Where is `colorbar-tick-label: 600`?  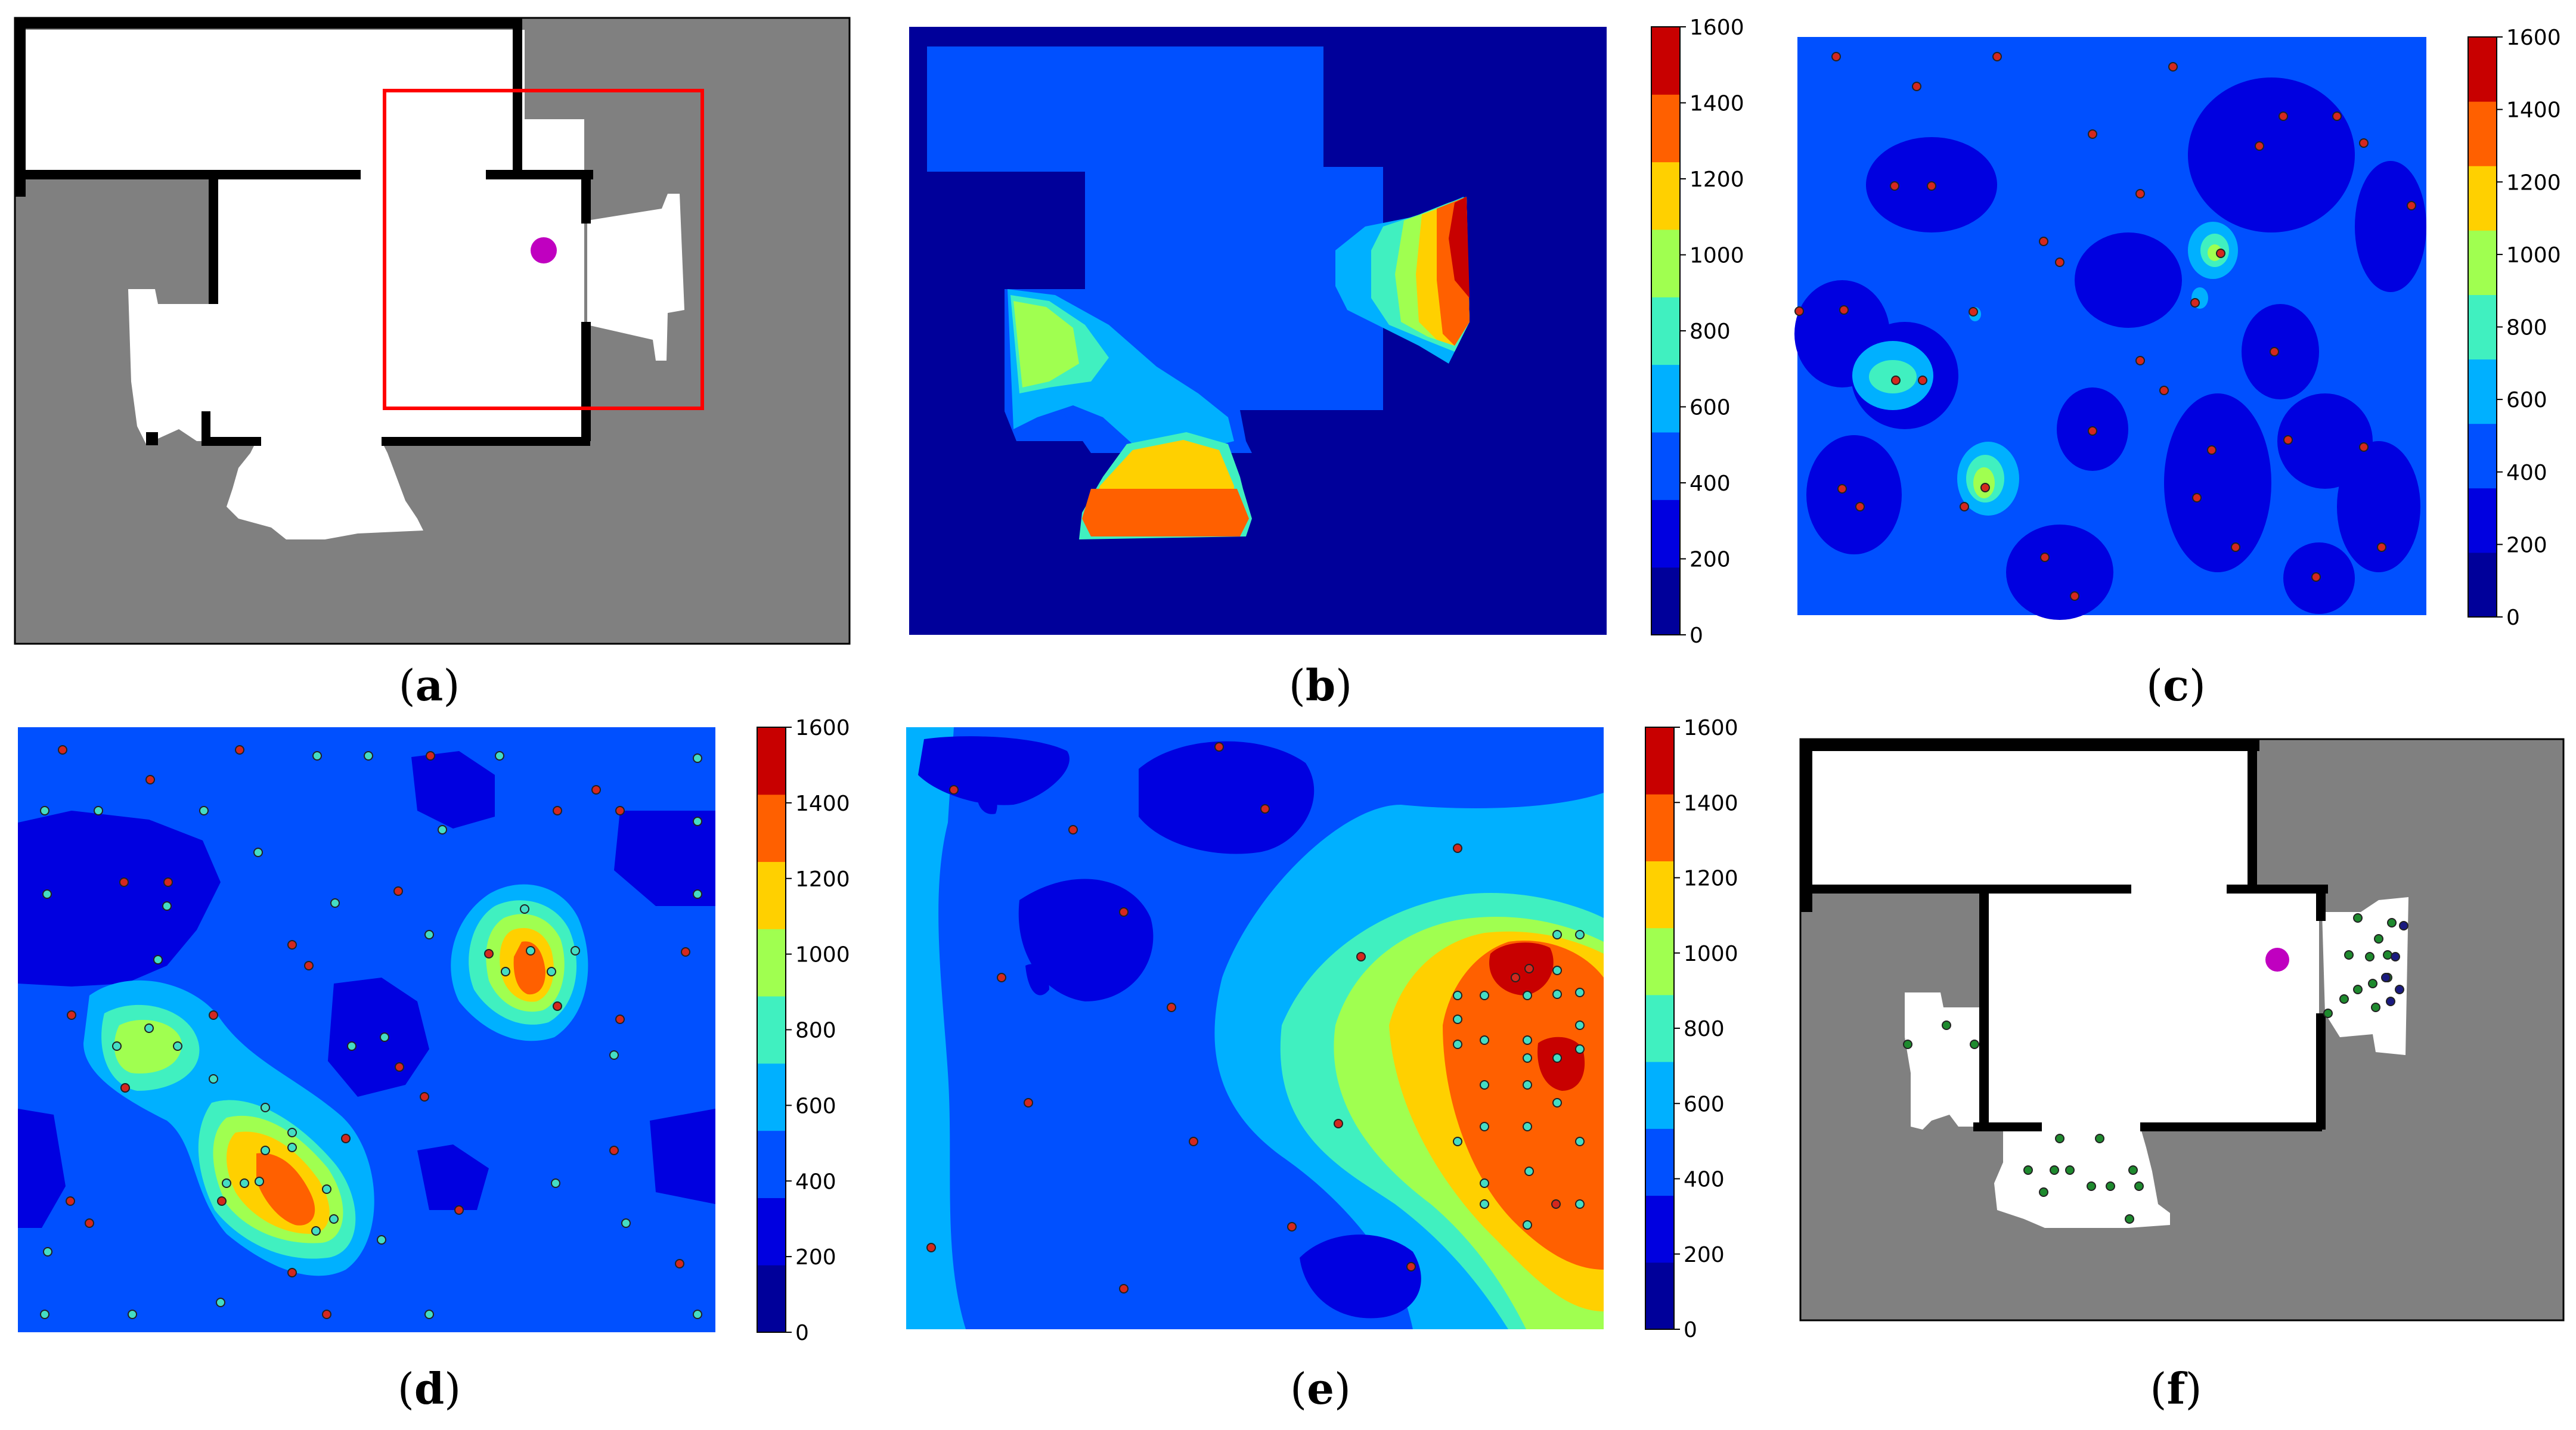
colorbar-tick-label: 600 is located at coordinates (815, 1106).